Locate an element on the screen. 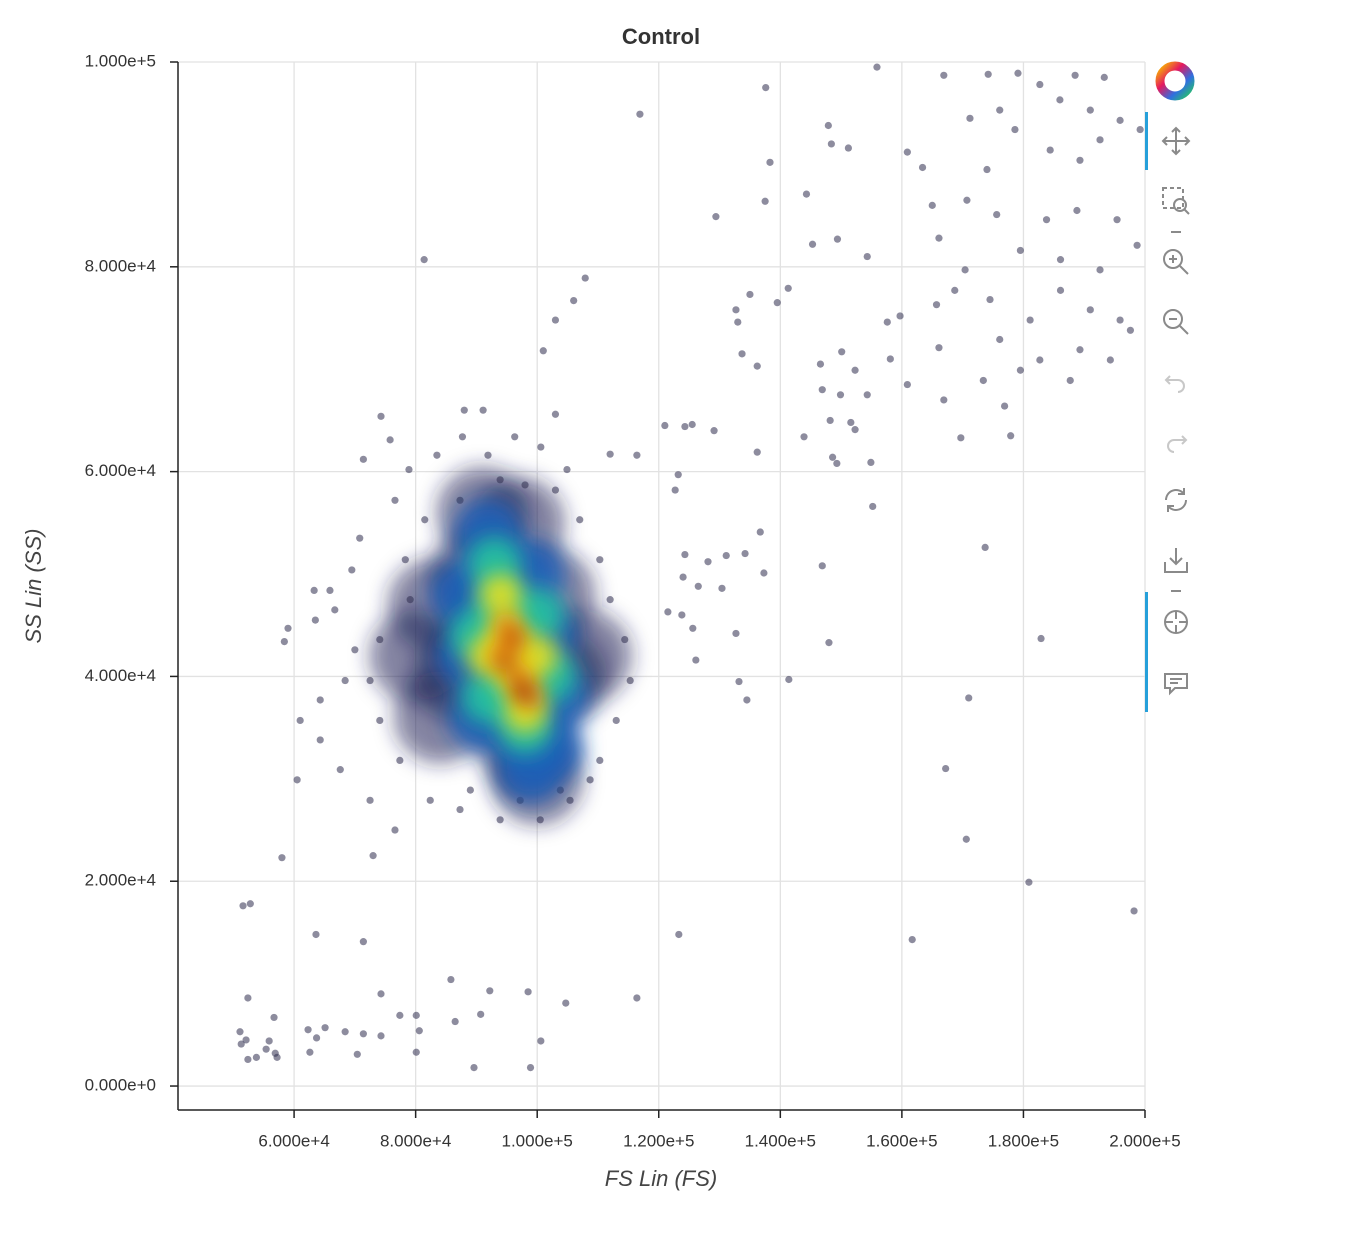  y-axis-label: SS Lin (SS) is located at coordinates (33, 586).